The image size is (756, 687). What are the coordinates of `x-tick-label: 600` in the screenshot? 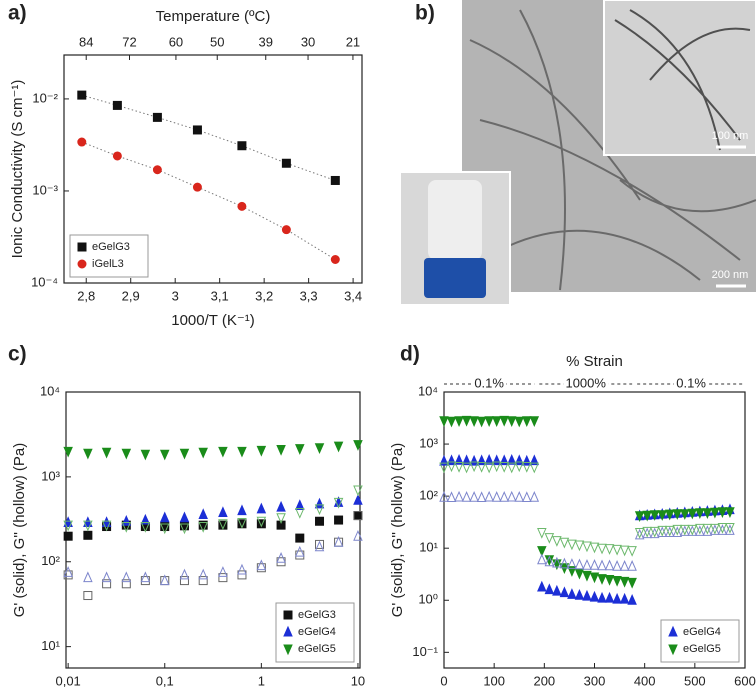 It's located at (745, 680).